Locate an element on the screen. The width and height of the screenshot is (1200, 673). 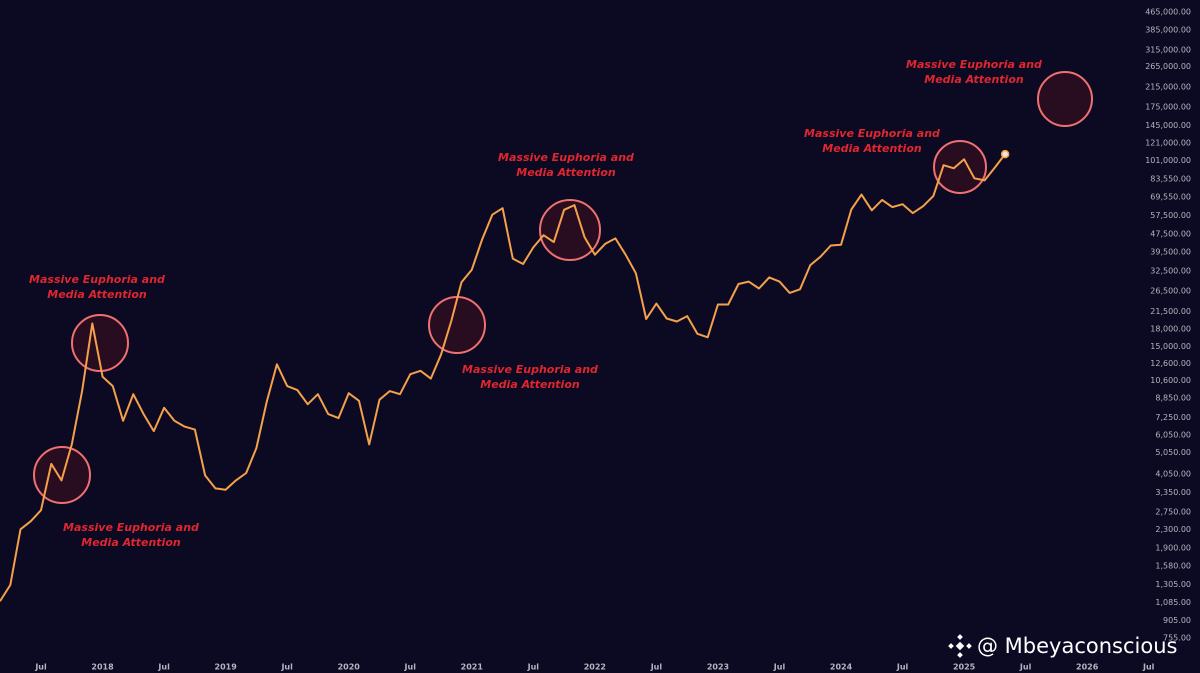
y-tick-label: 385,000.00 is located at coordinates (1168, 30).